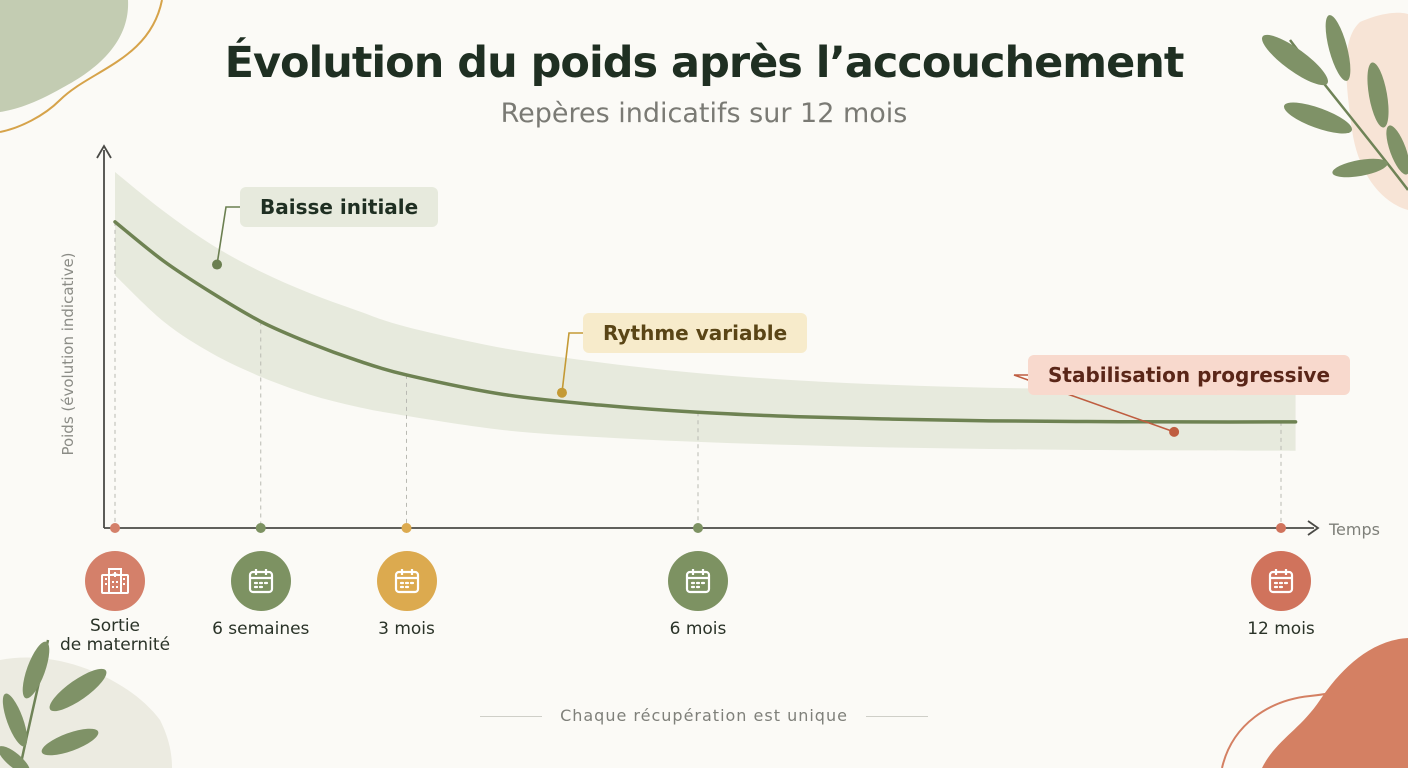  I want to click on annotation-callout-2: Stabilisation progressive, so click(1189, 375).